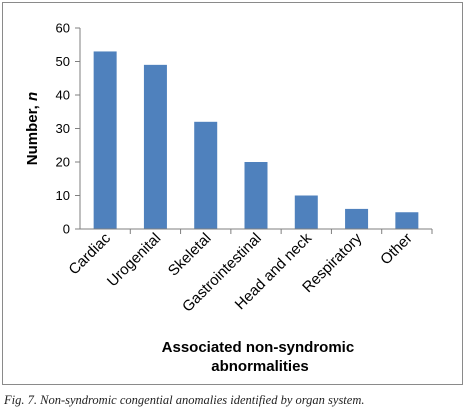  I want to click on x-axis-title: Associated non-syndromic abnormalities, so click(260, 357).